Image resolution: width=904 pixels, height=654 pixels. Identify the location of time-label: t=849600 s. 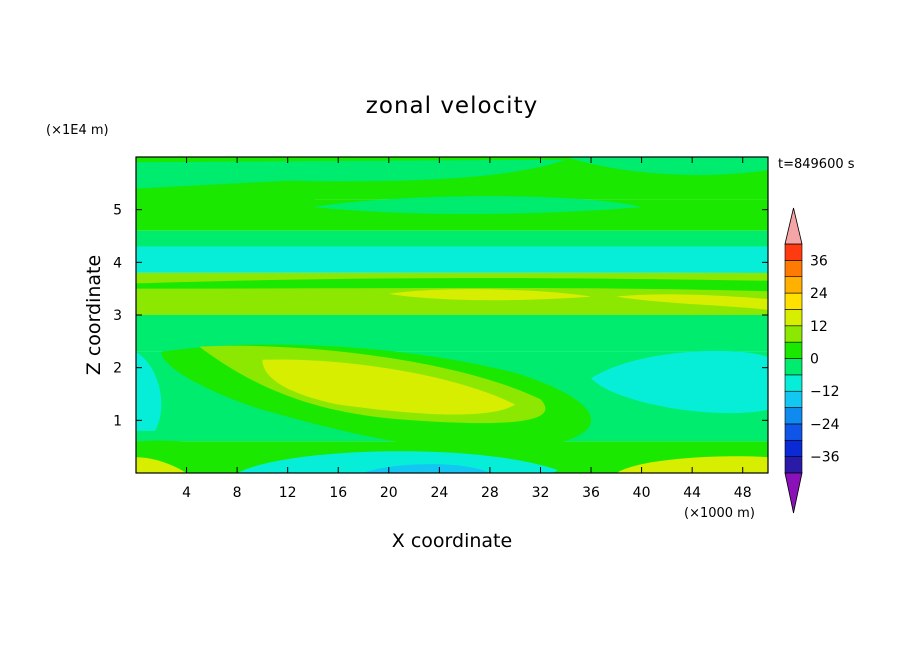
(816, 164).